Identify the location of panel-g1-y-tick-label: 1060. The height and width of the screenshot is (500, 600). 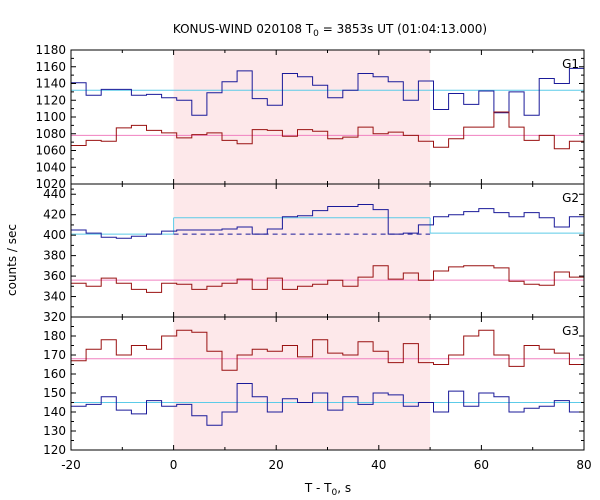
(50, 151).